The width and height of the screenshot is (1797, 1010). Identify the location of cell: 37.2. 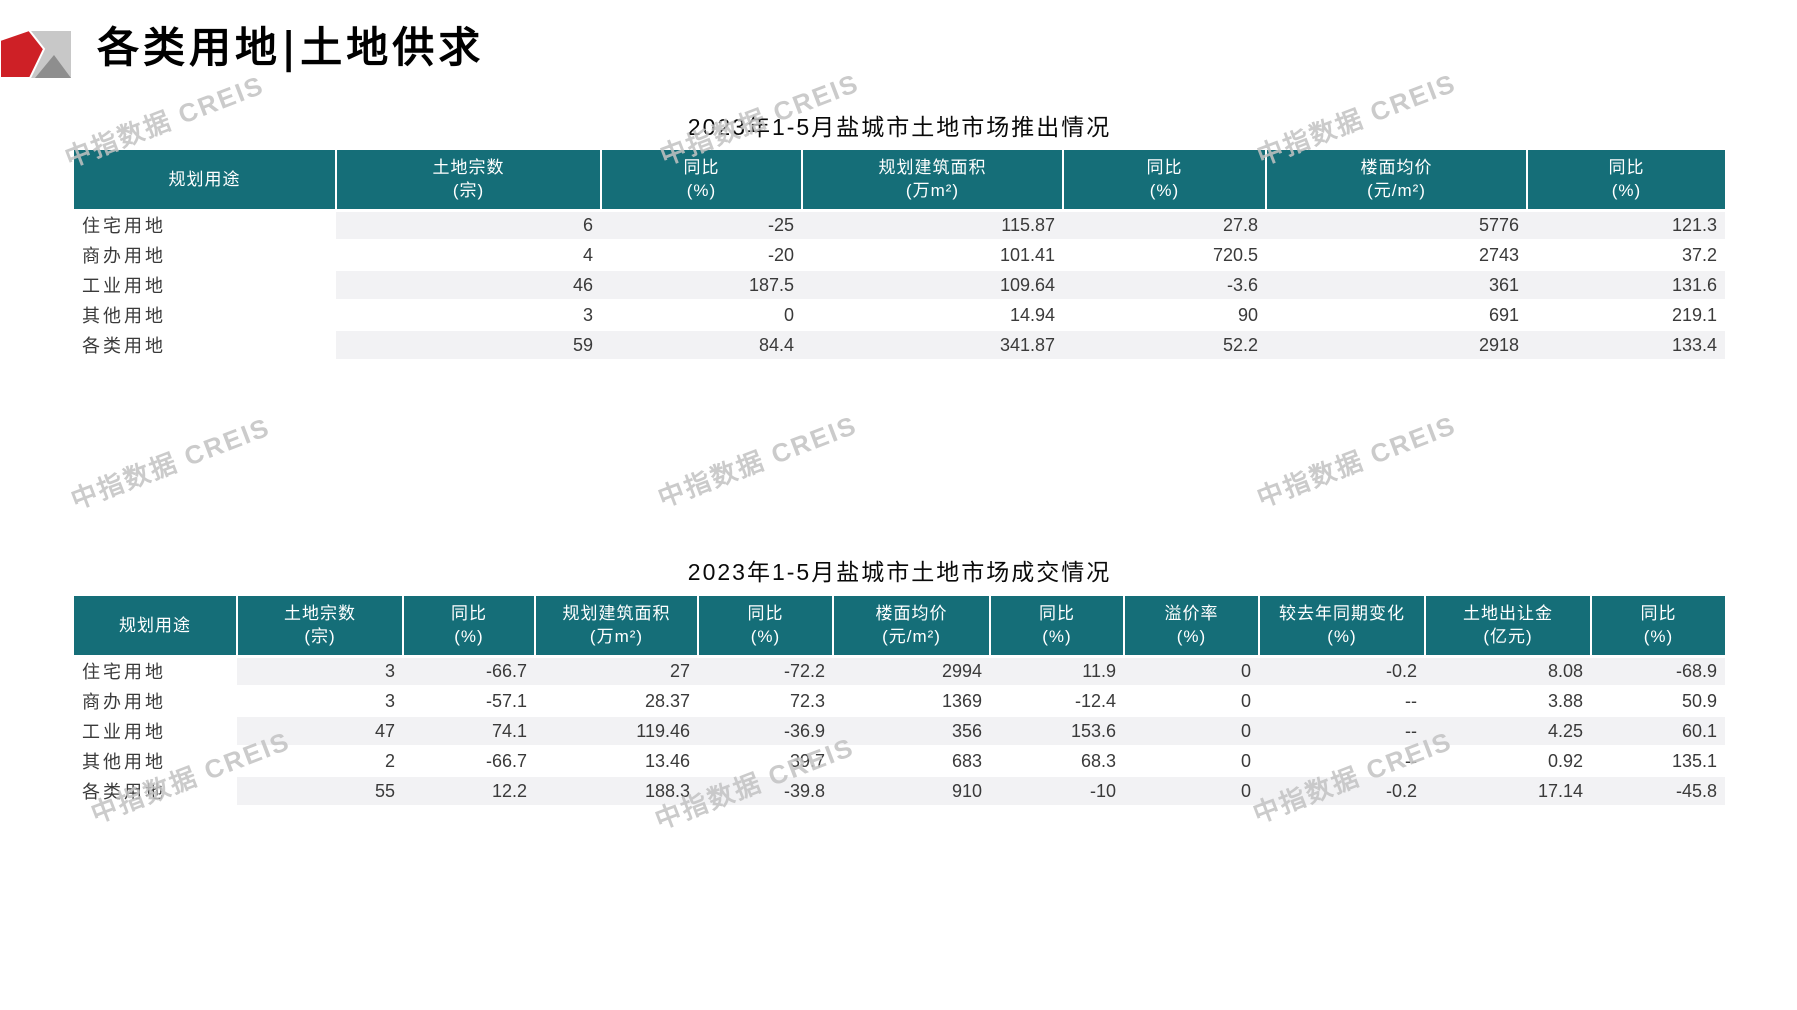
(1626, 255).